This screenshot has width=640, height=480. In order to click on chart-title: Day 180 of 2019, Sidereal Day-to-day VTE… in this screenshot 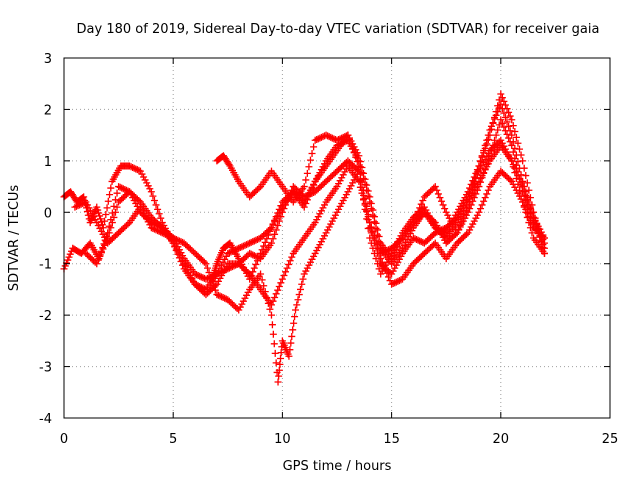, I will do `click(338, 29)`.